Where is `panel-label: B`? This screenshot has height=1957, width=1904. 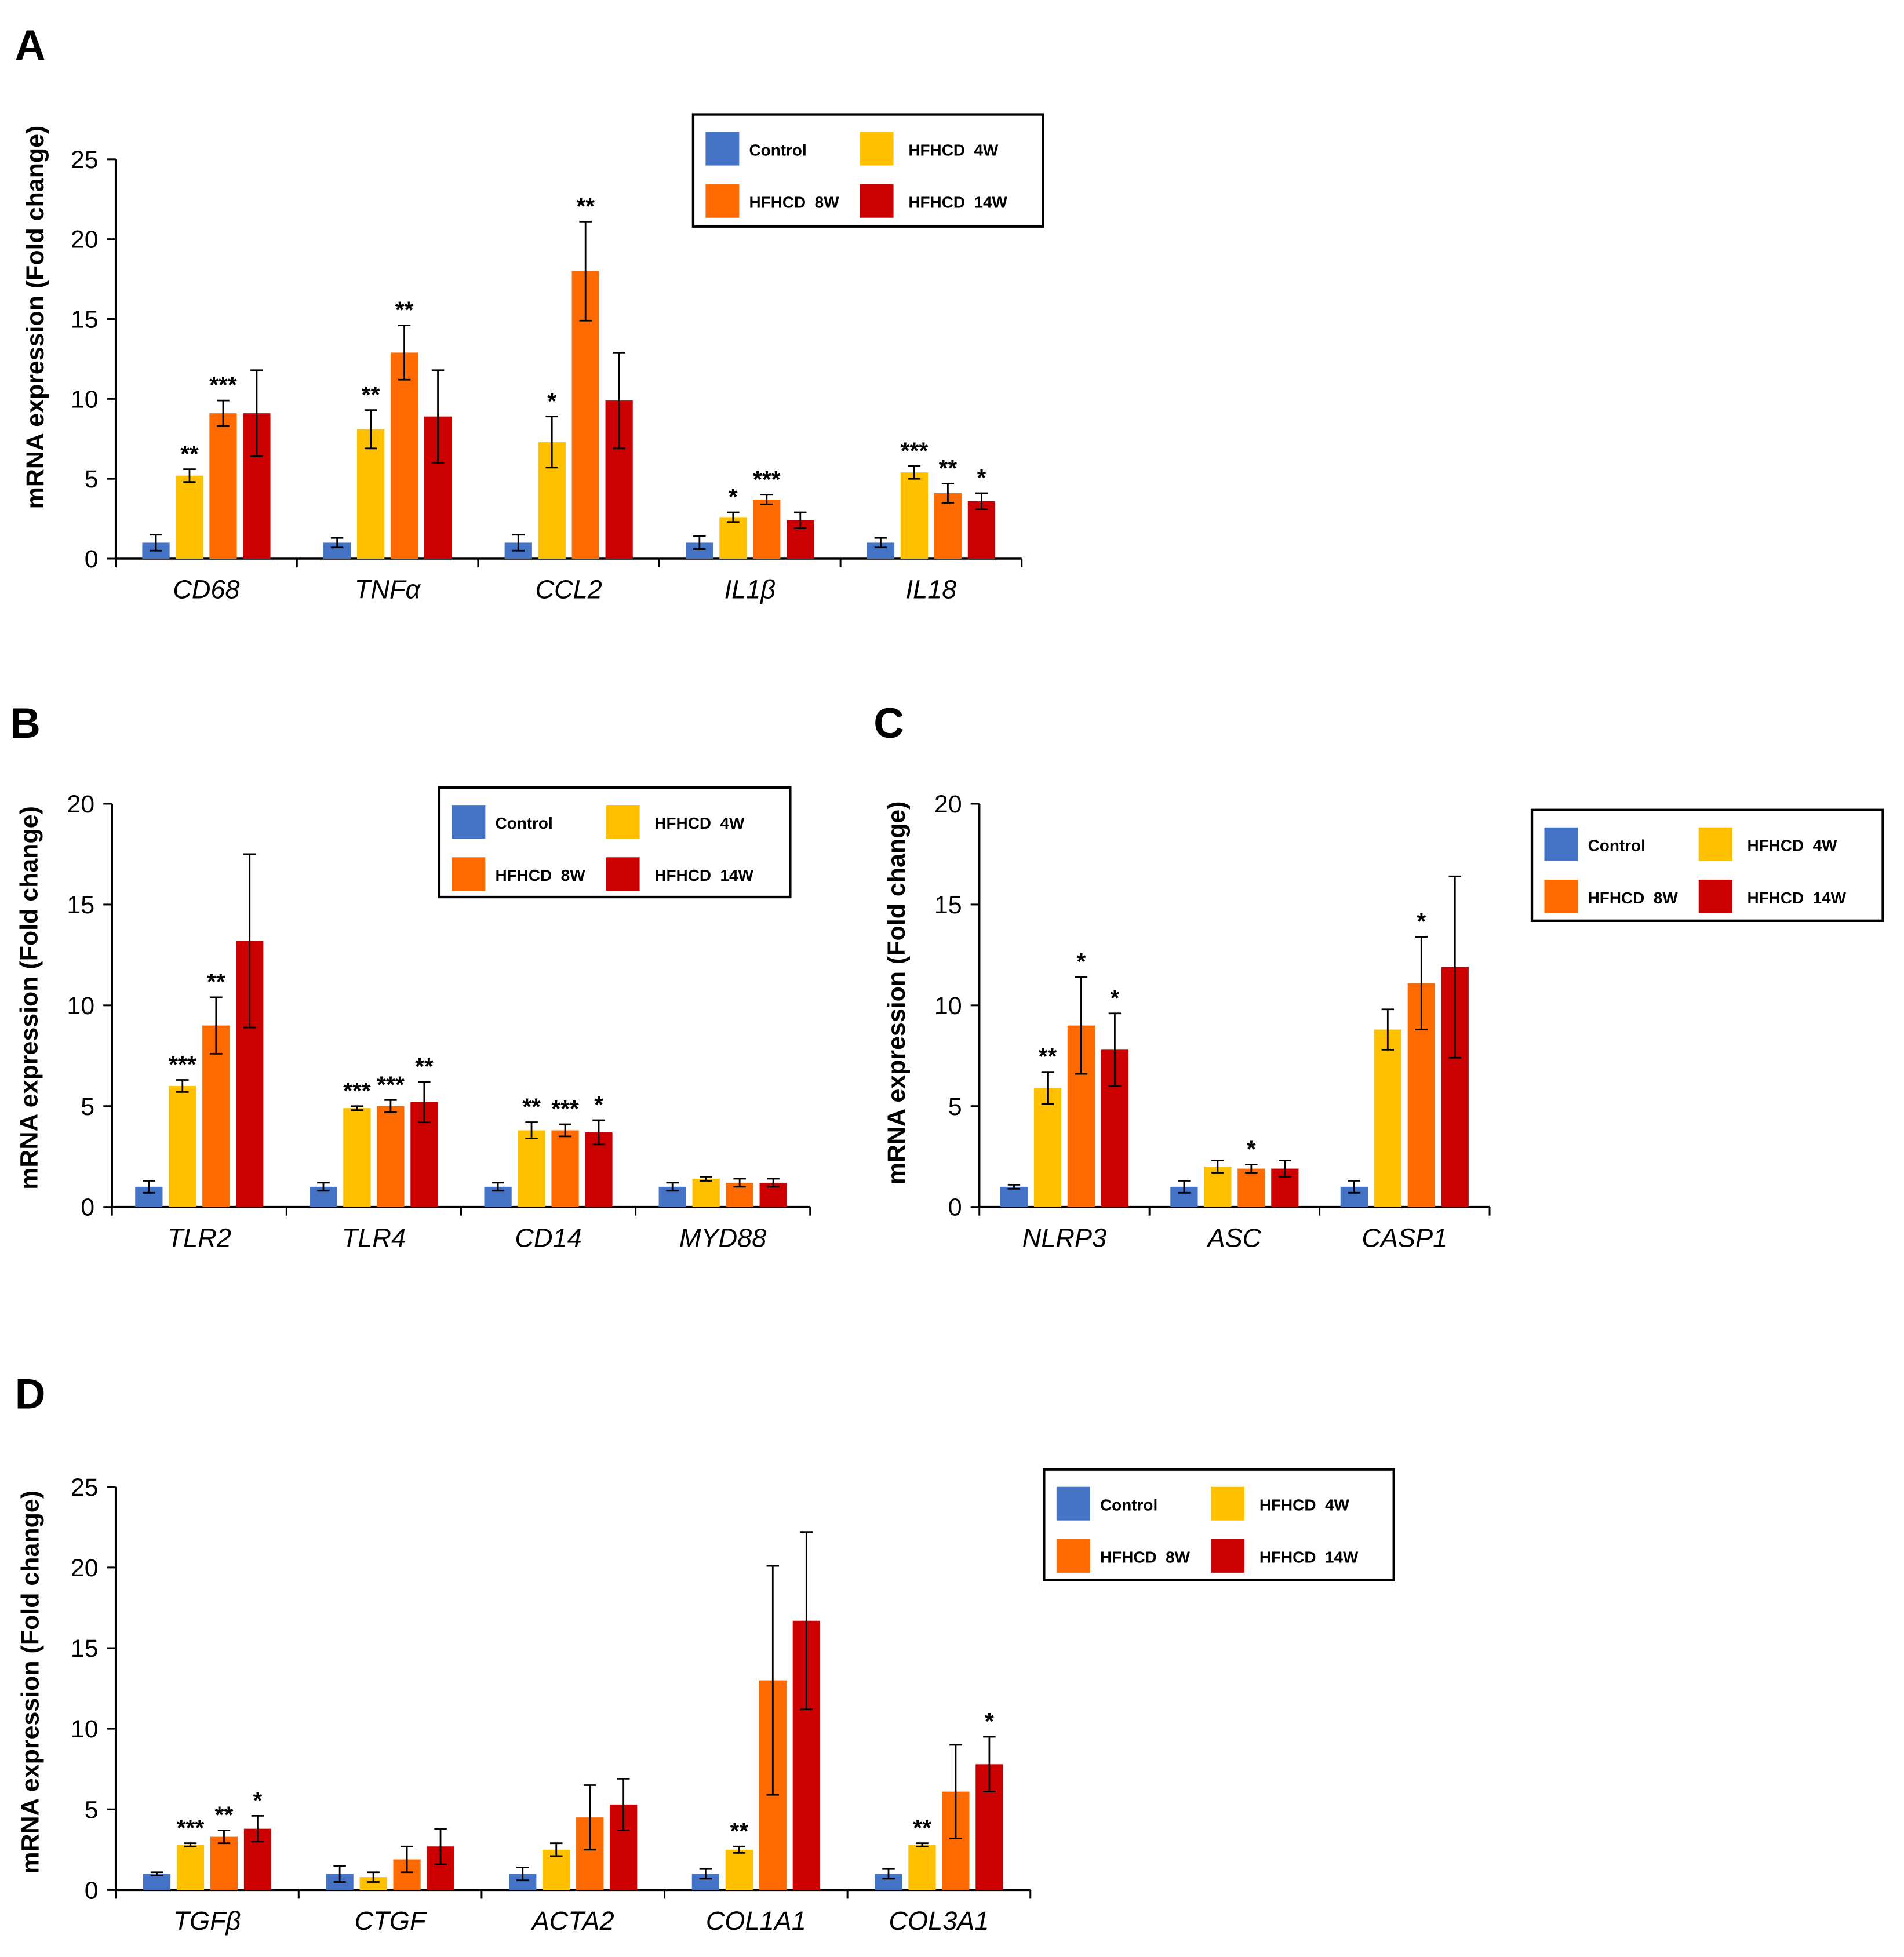 panel-label: B is located at coordinates (25, 723).